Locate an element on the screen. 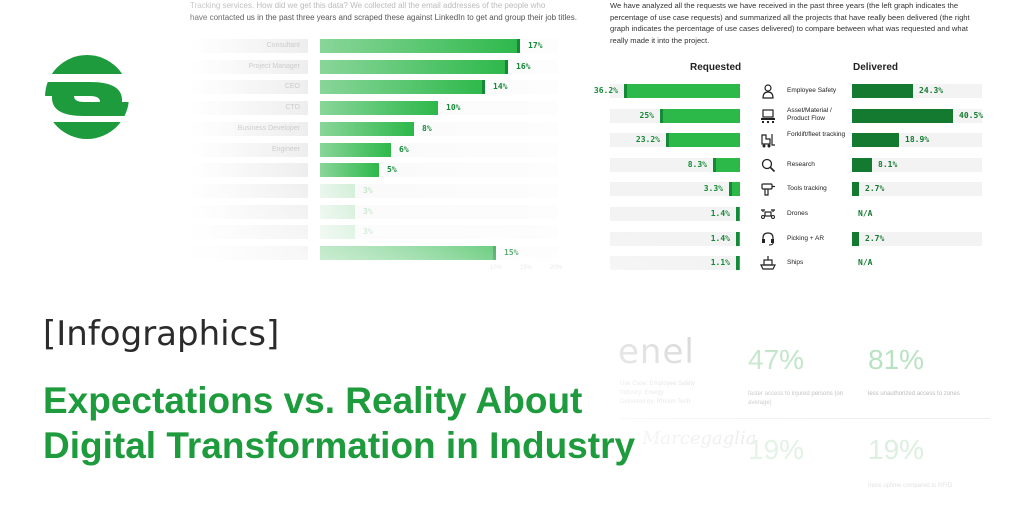 The height and width of the screenshot is (512, 1024). drill-icon is located at coordinates (768, 189).